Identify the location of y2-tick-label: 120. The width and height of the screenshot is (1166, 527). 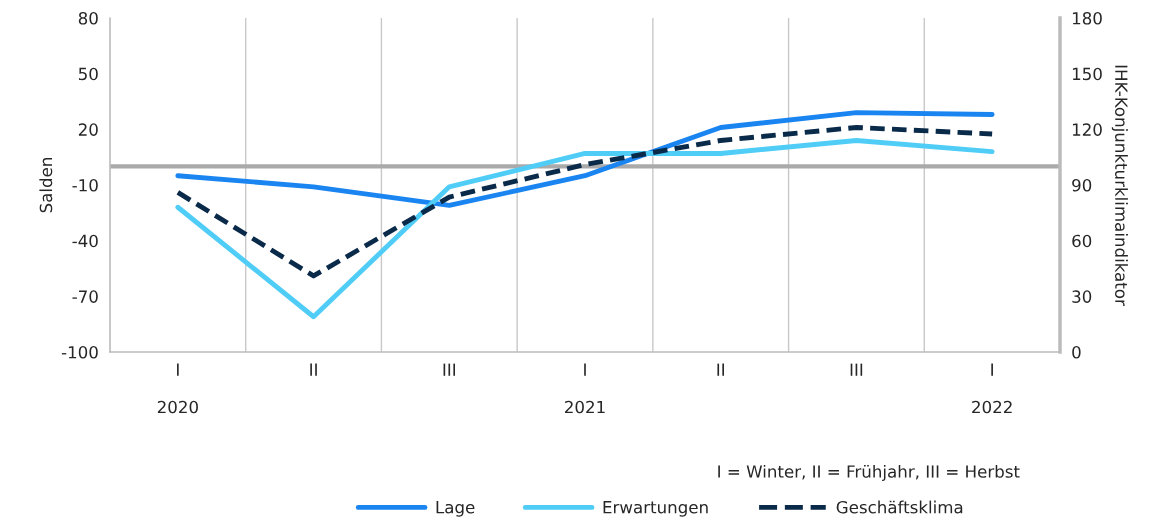
(1087, 129).